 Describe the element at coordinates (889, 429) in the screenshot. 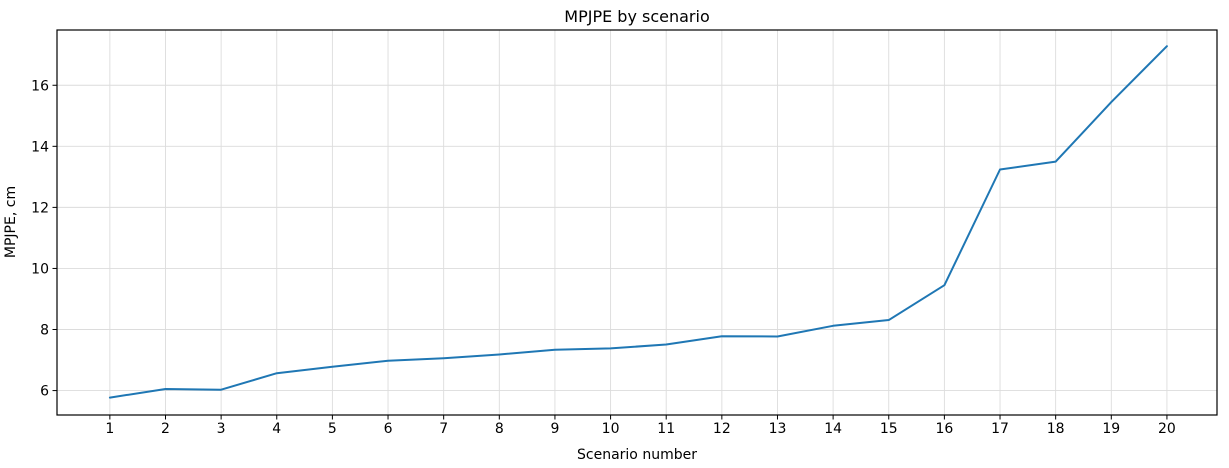

I see `x-tick-label-15: 15` at that location.